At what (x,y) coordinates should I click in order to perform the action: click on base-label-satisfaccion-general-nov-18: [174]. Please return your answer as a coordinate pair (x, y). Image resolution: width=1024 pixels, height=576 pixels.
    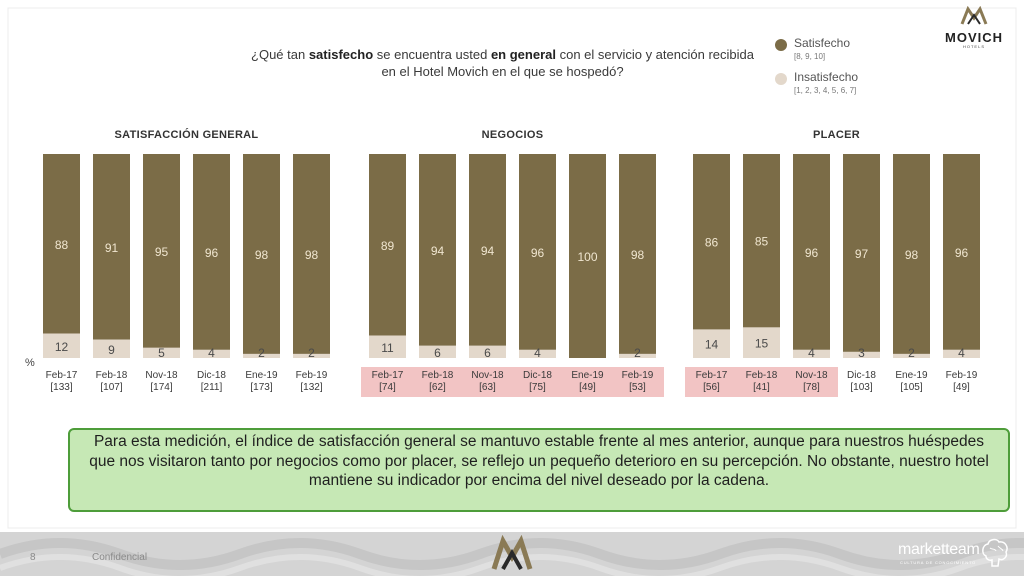
    Looking at the image, I should click on (161, 387).